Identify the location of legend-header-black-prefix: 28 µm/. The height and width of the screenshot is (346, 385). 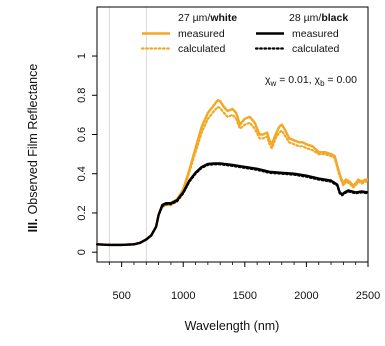
(305, 18).